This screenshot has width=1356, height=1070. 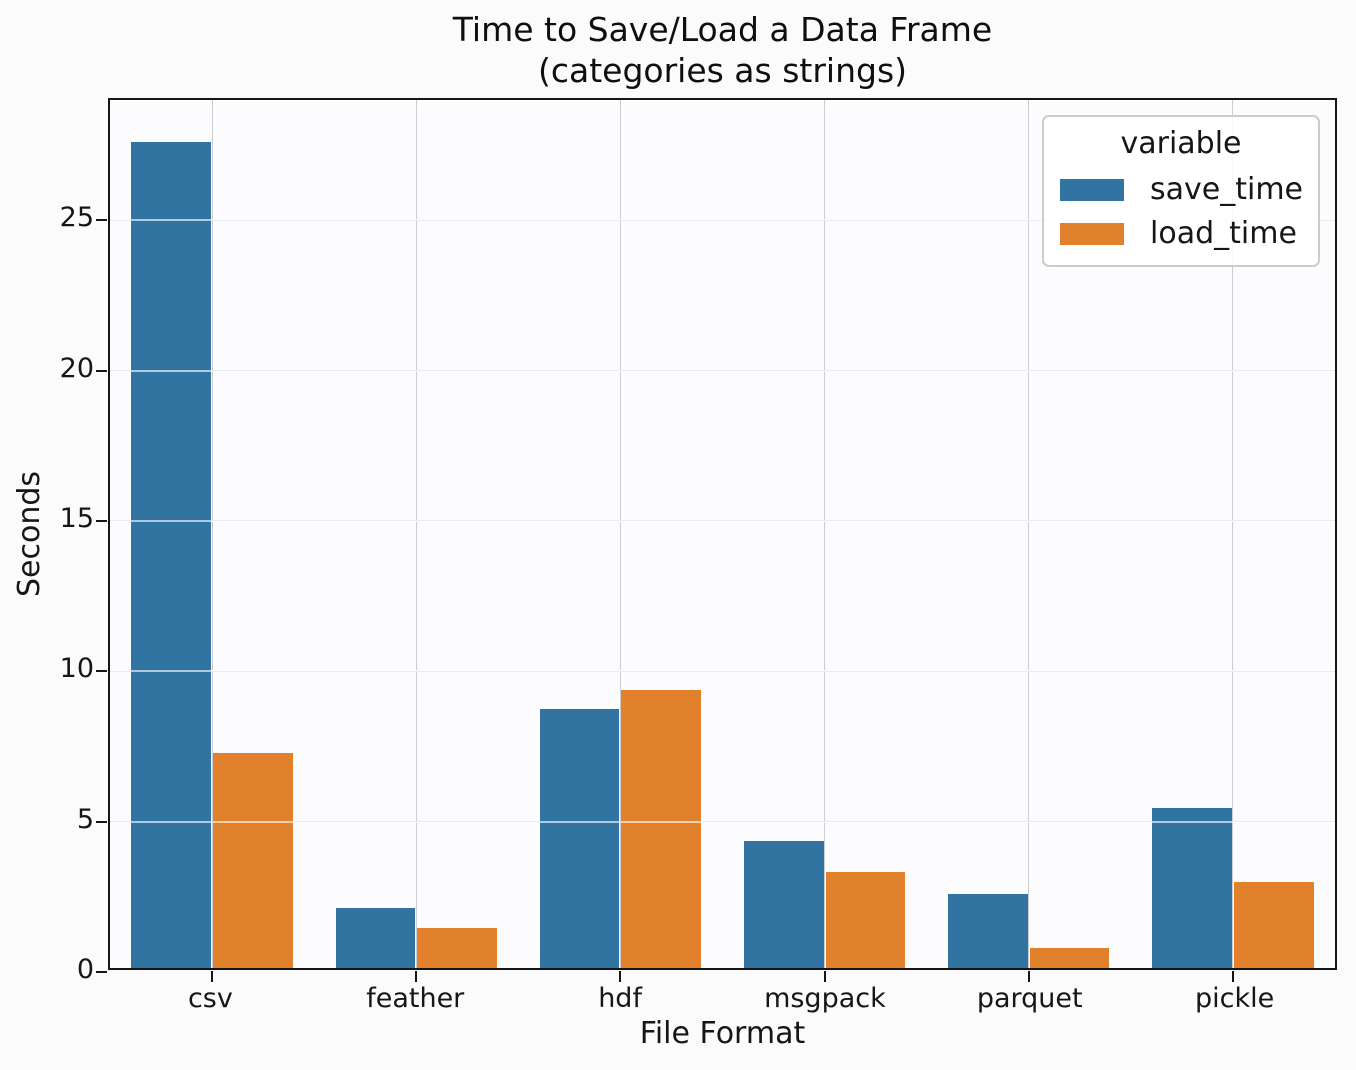 I want to click on bar-parquet-save_time, so click(x=988, y=930).